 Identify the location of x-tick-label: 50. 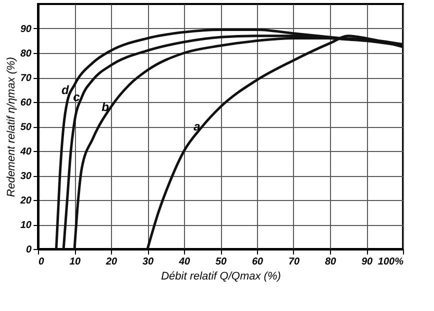
(221, 262).